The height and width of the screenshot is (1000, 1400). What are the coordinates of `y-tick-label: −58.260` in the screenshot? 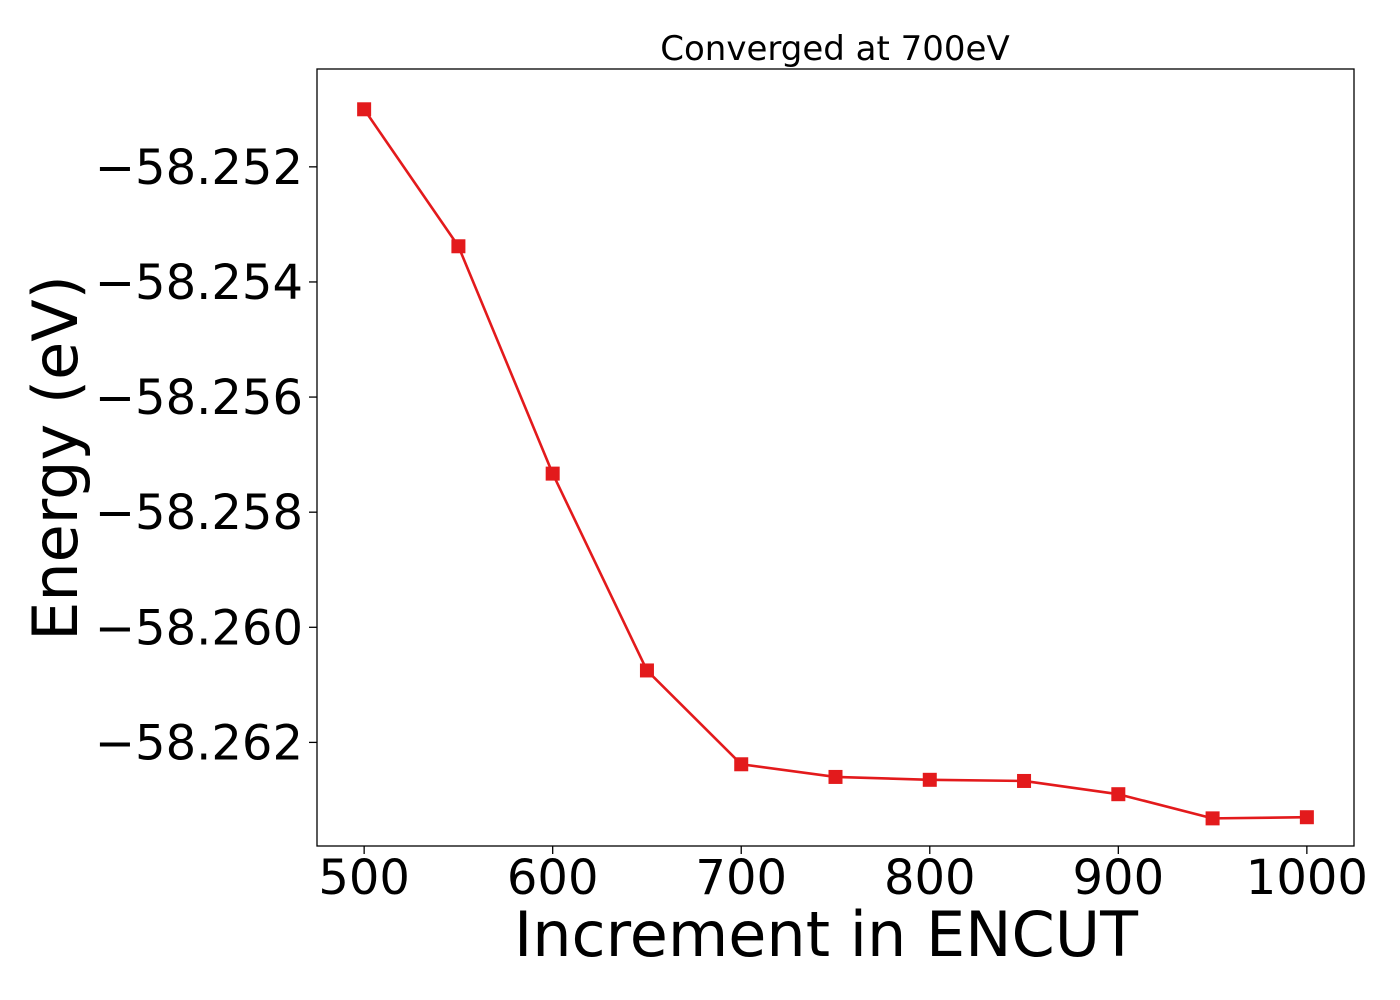 It's located at (199, 628).